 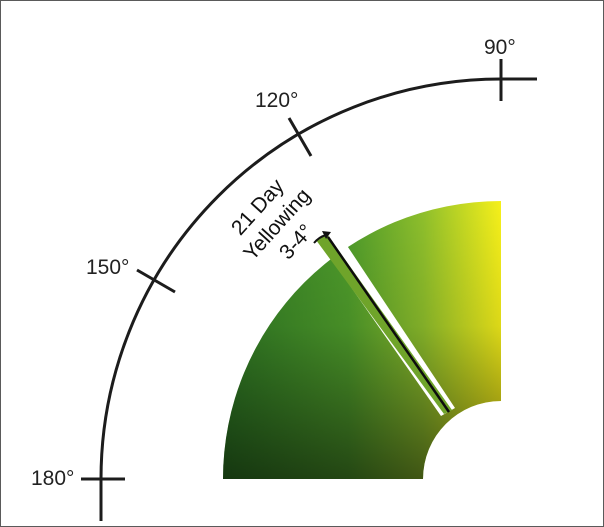 I want to click on tick-label-120: 120°, so click(x=276, y=100).